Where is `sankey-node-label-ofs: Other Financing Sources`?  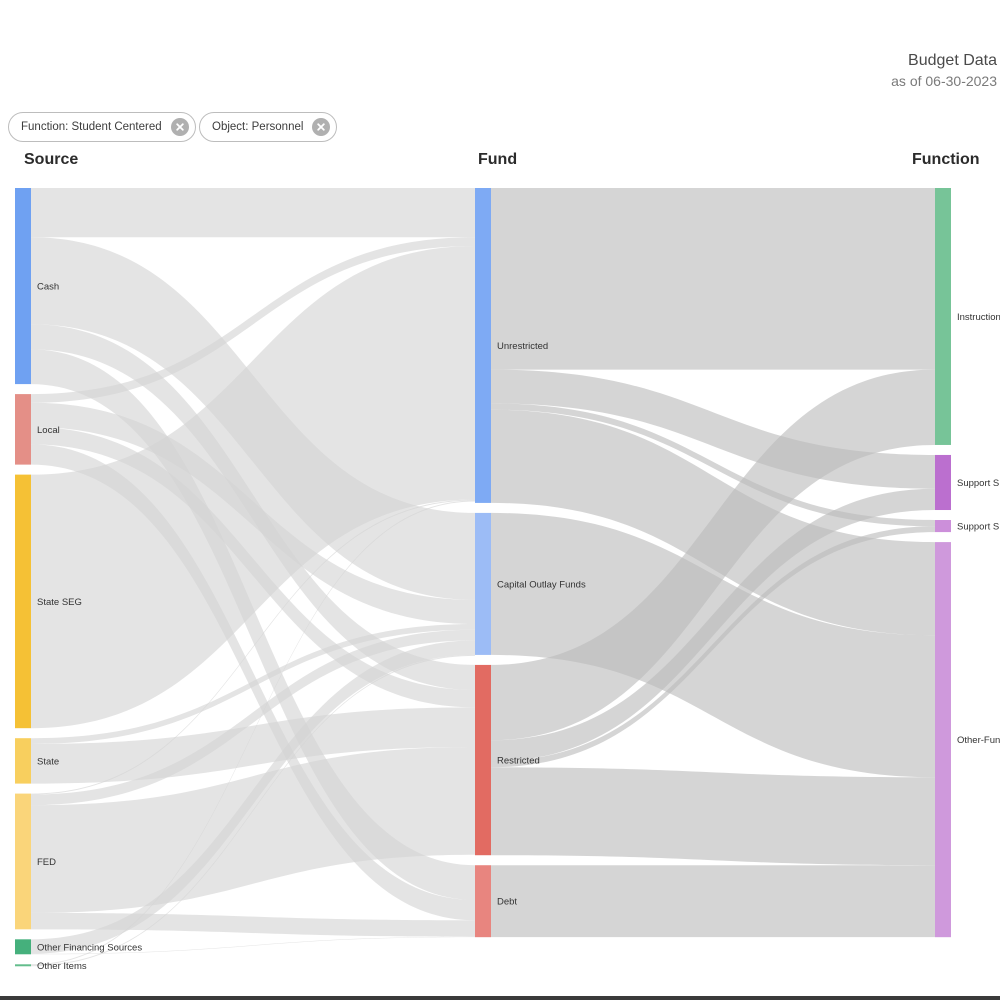
sankey-node-label-ofs: Other Financing Sources is located at coordinates (89, 947).